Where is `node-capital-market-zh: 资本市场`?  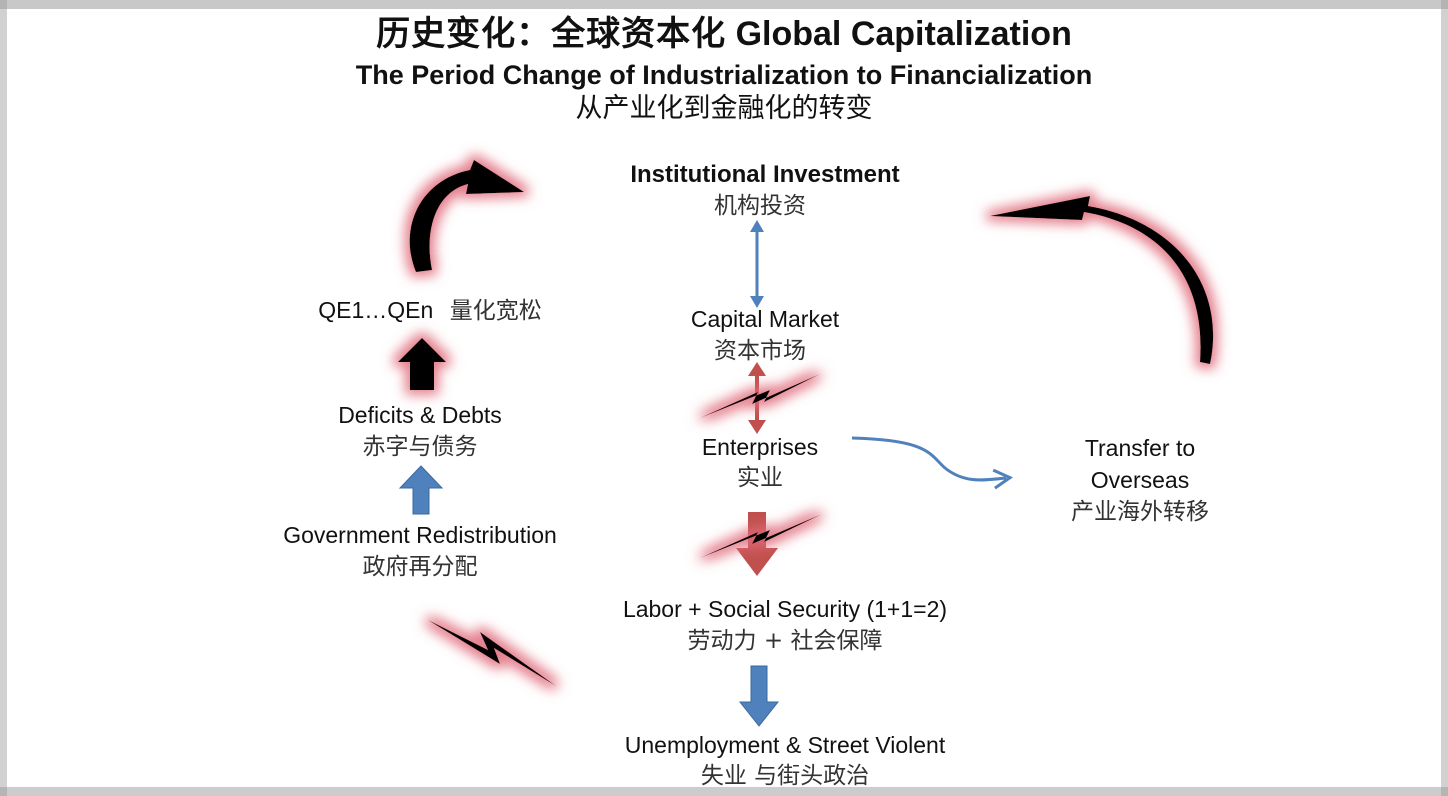 node-capital-market-zh: 资本市场 is located at coordinates (760, 351).